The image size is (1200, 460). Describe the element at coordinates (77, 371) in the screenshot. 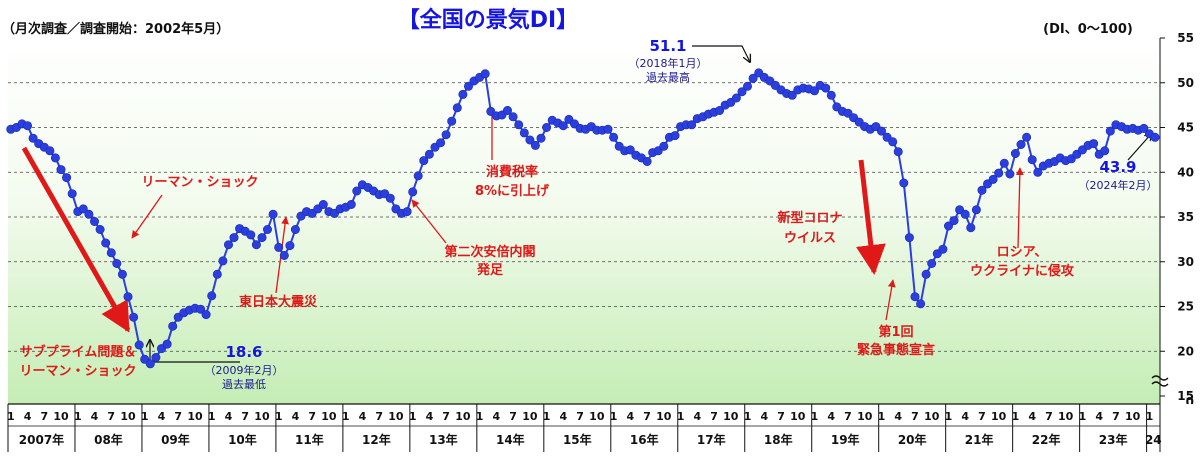

I see `annotation-subprime-line2: リーマン・ショック` at that location.